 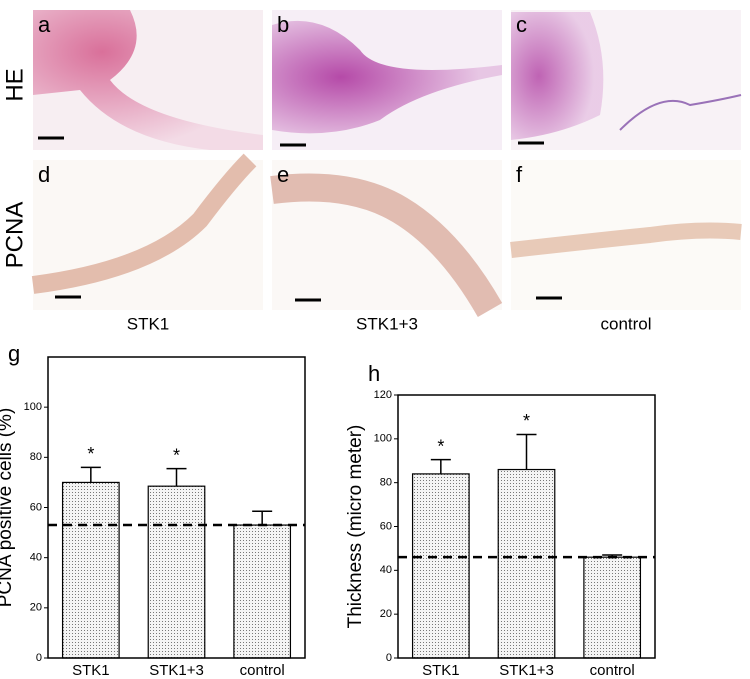 What do you see at coordinates (148, 323) in the screenshot?
I see `column-label: STK1` at bounding box center [148, 323].